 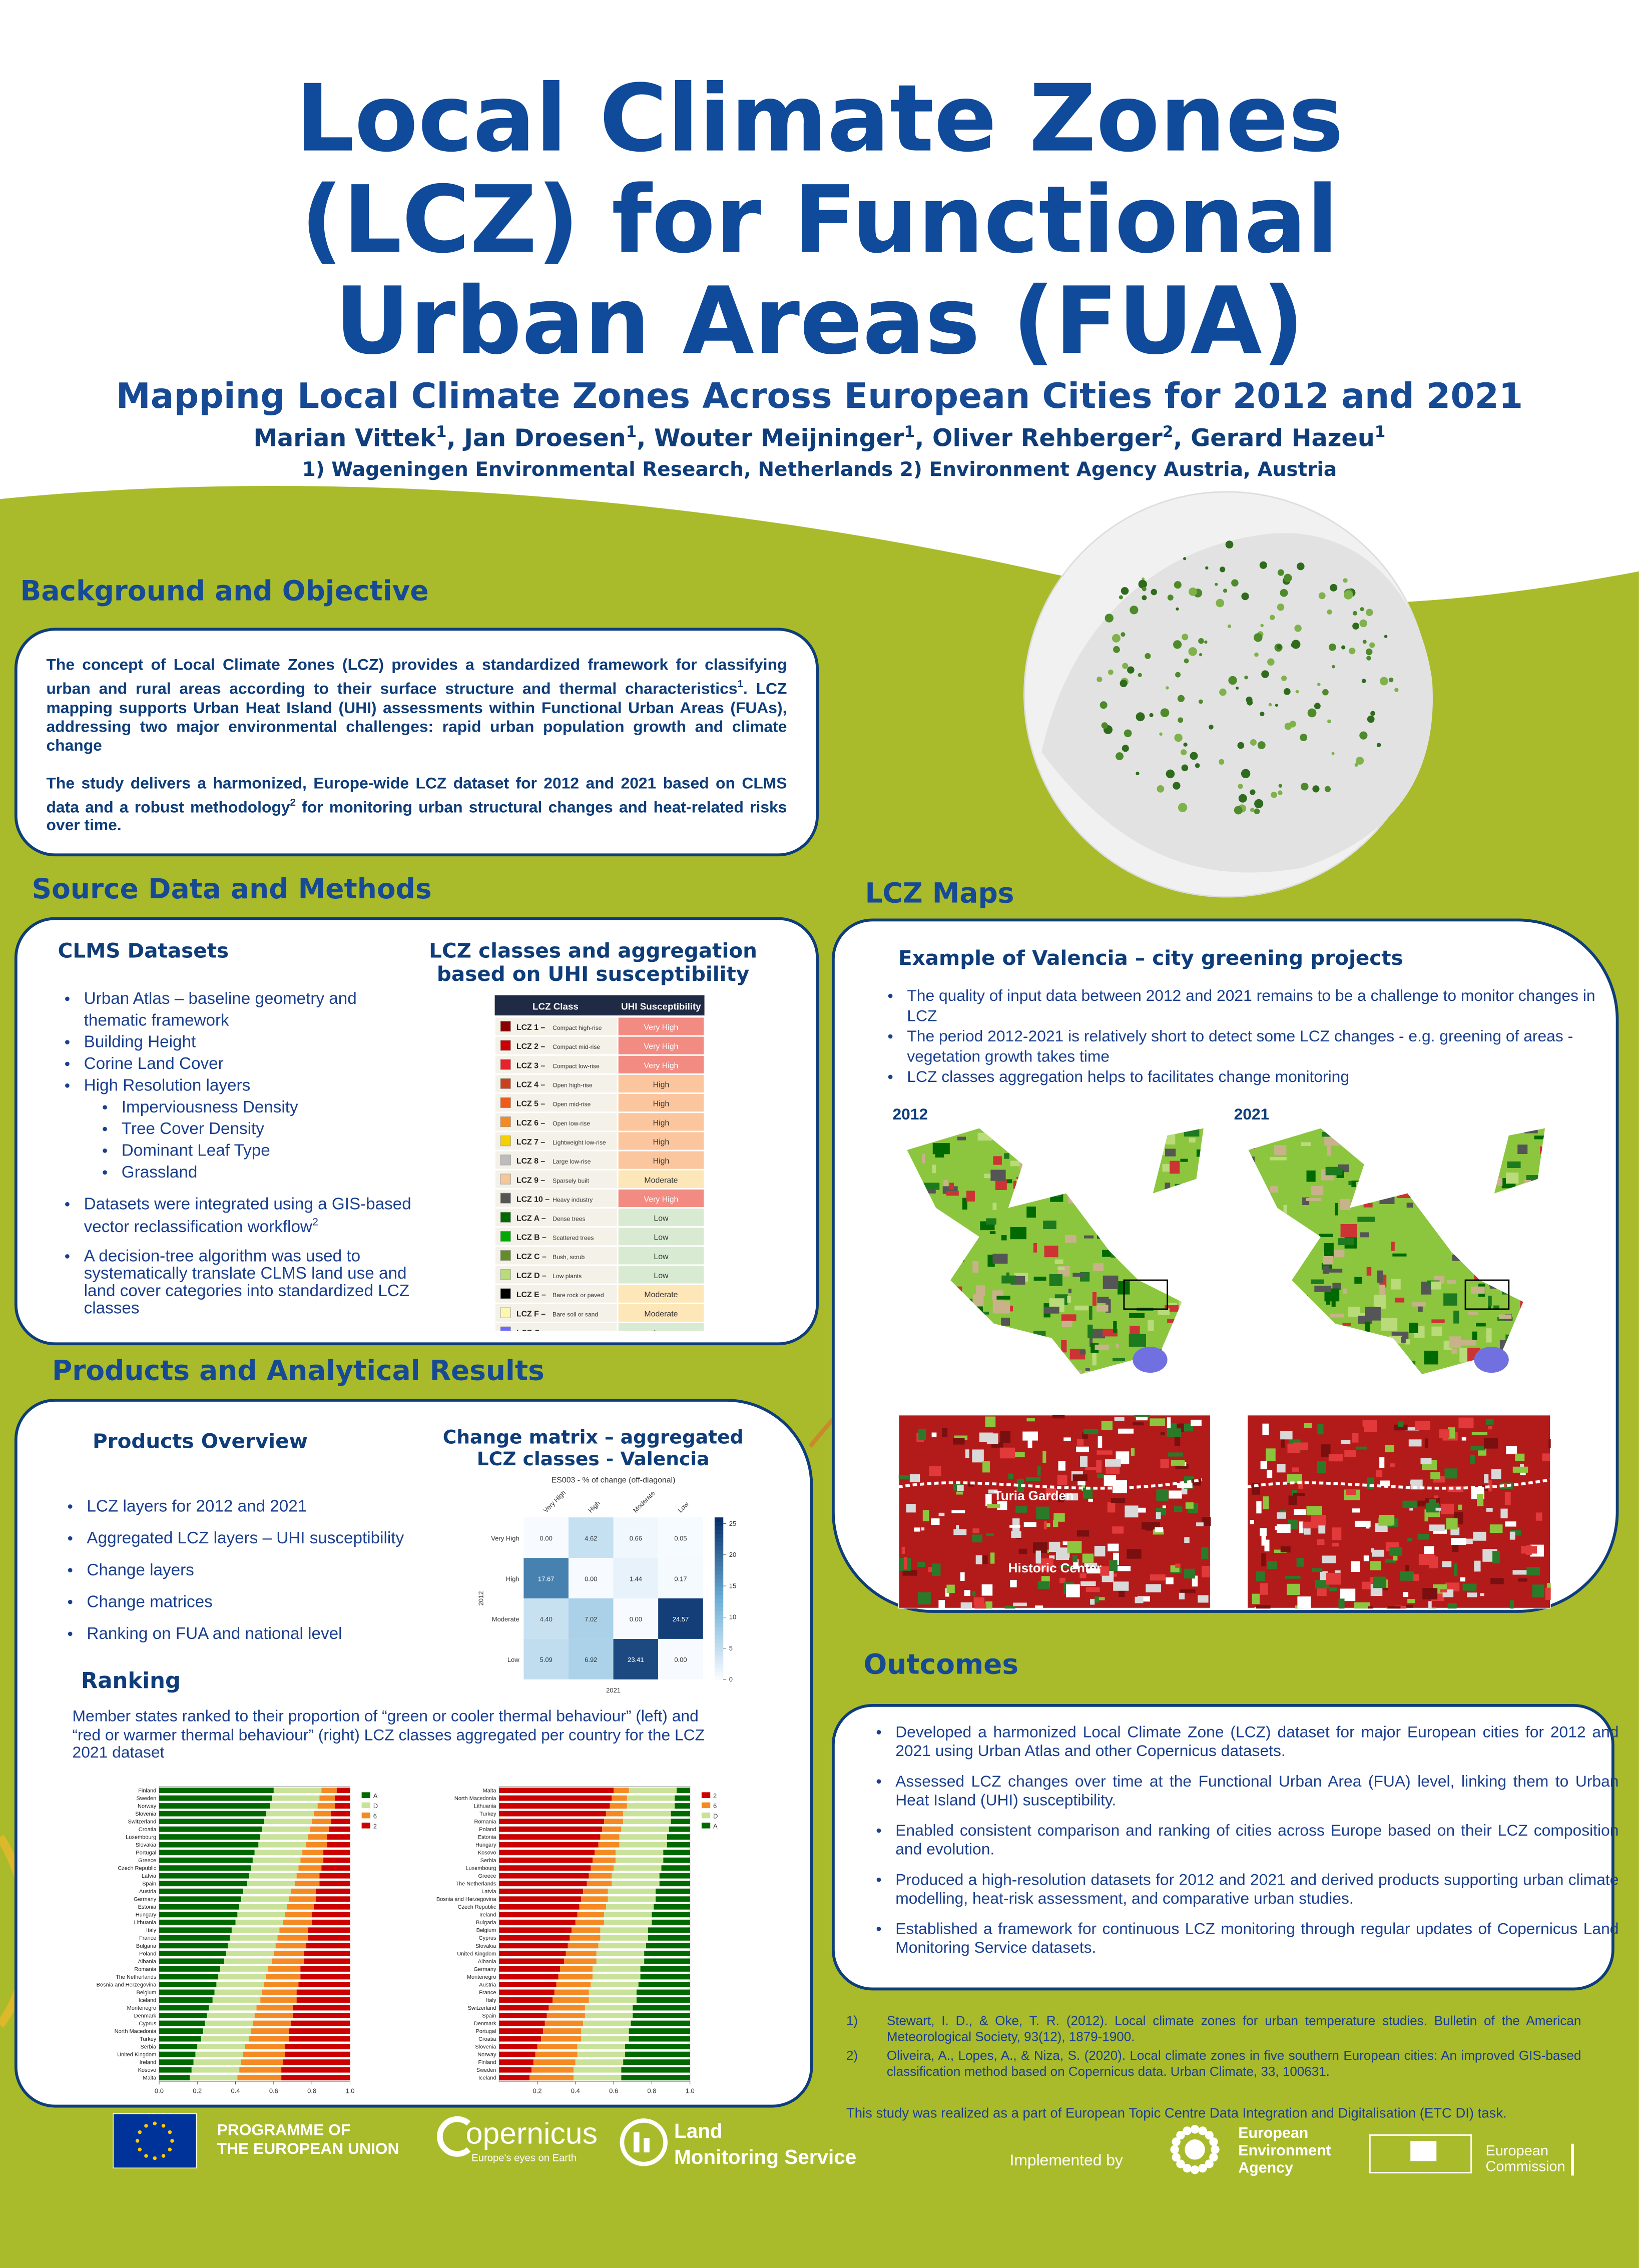 I want to click on photo-label: Turia Garden, so click(x=1034, y=1496).